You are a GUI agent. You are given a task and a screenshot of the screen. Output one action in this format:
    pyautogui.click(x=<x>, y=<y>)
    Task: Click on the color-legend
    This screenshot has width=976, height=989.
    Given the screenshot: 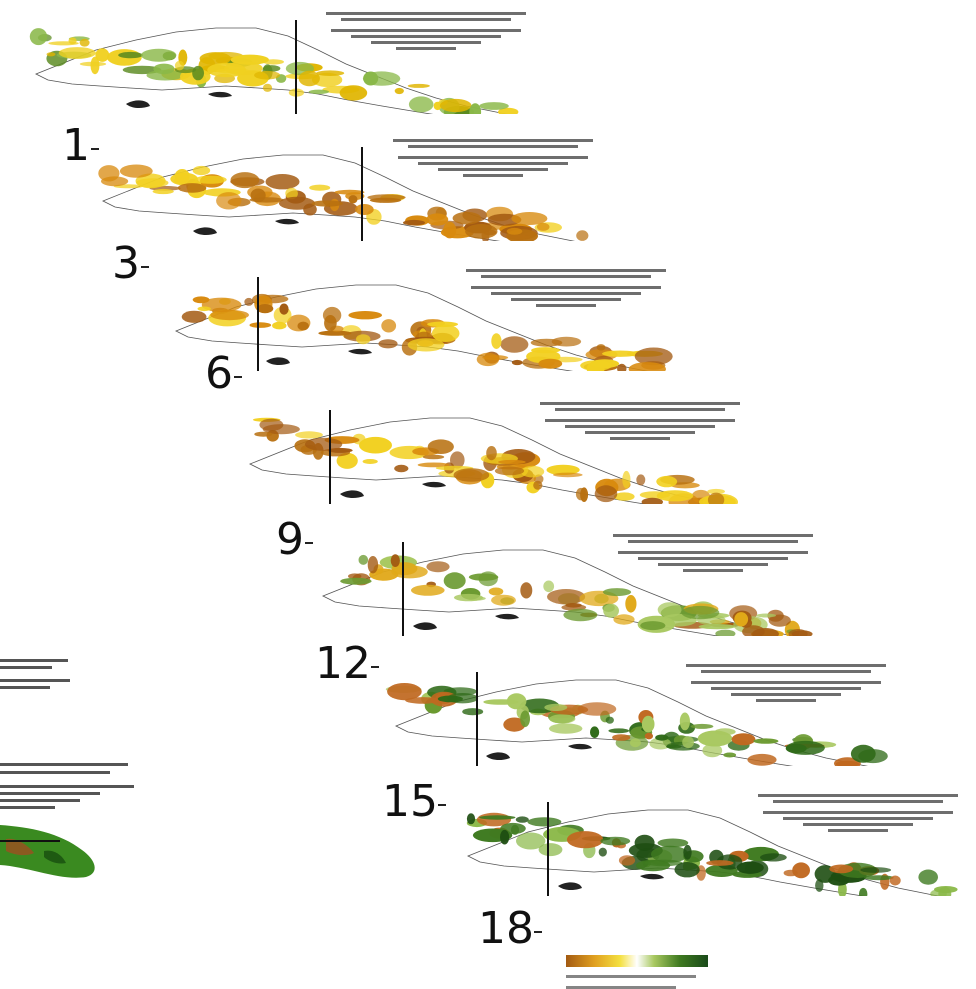 What is the action you would take?
    pyautogui.click(x=637, y=970)
    